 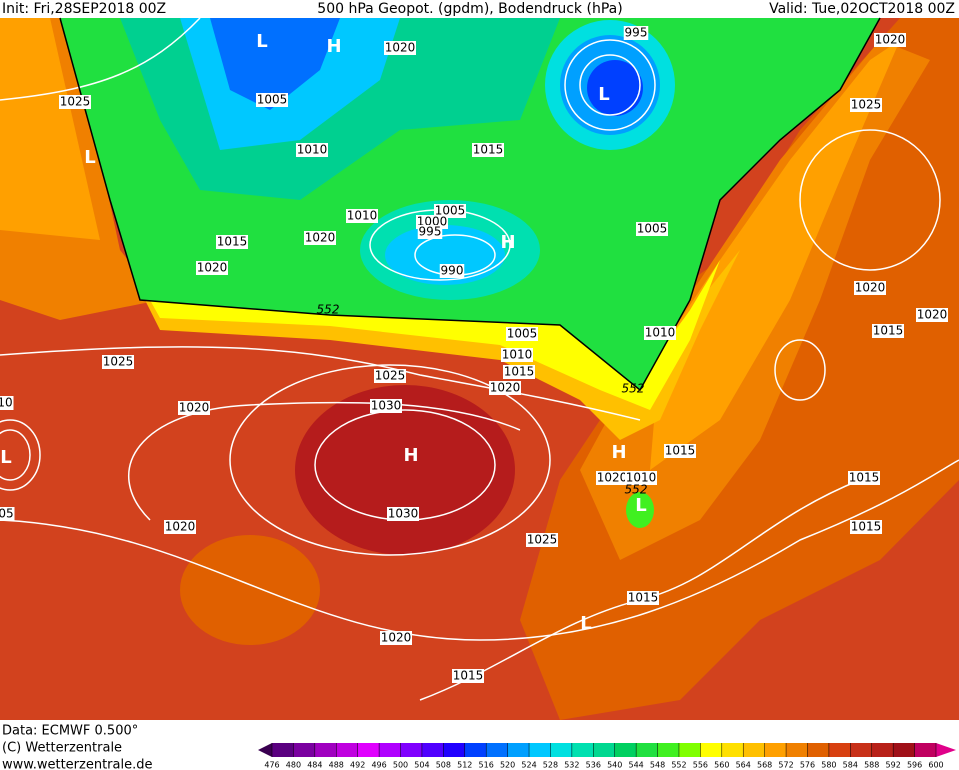 What do you see at coordinates (403, 514) in the screenshot?
I see `isobar-label: 1030` at bounding box center [403, 514].